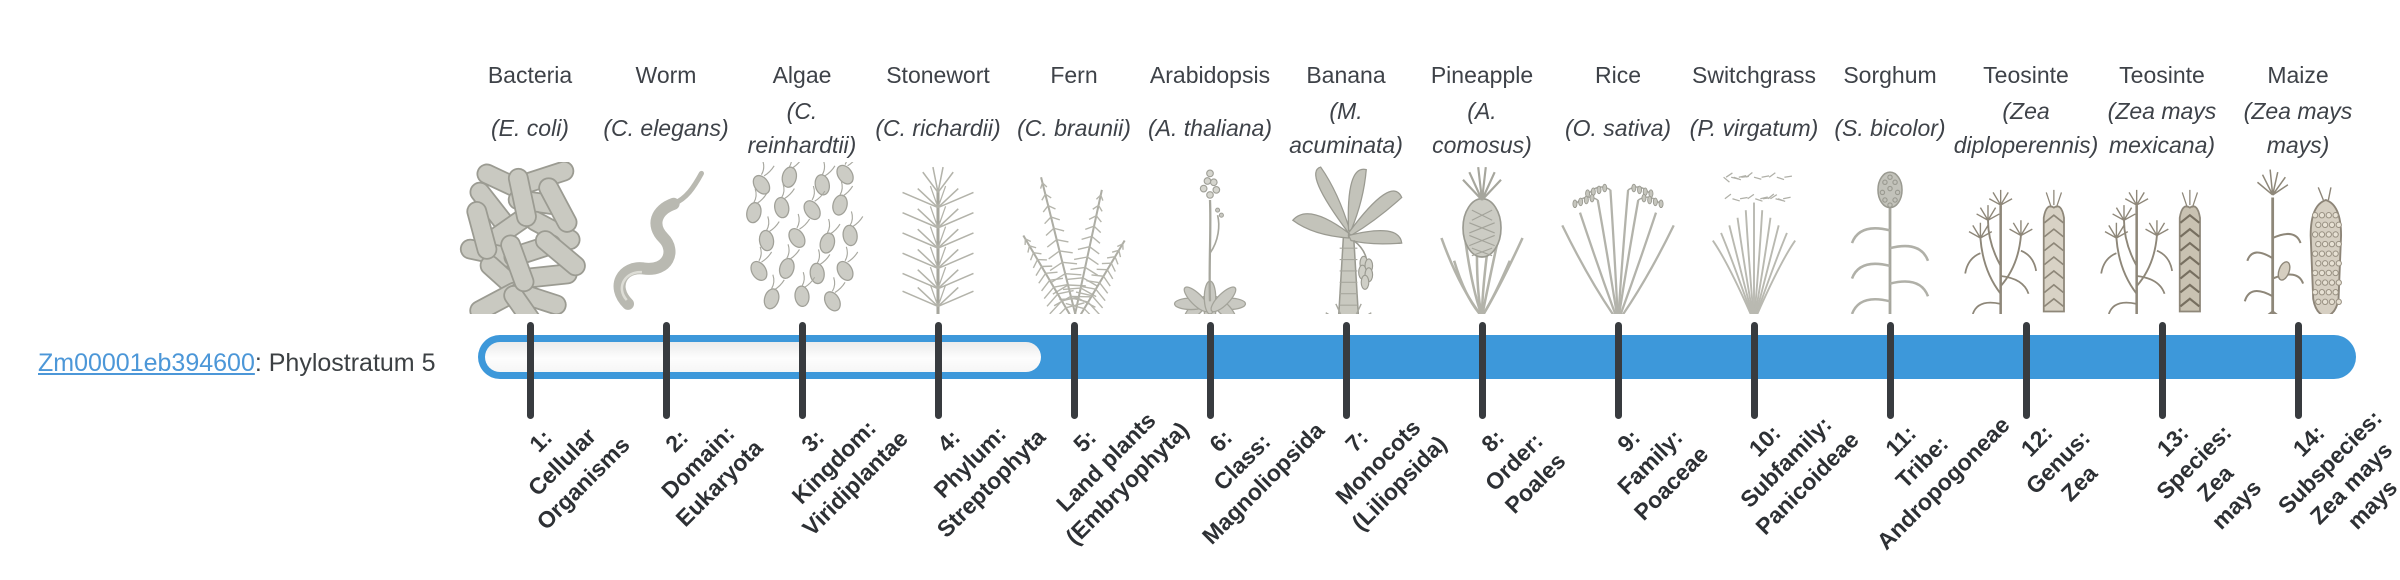 The image size is (2400, 580). I want to click on pineapple-illustration, so click(1482, 240).